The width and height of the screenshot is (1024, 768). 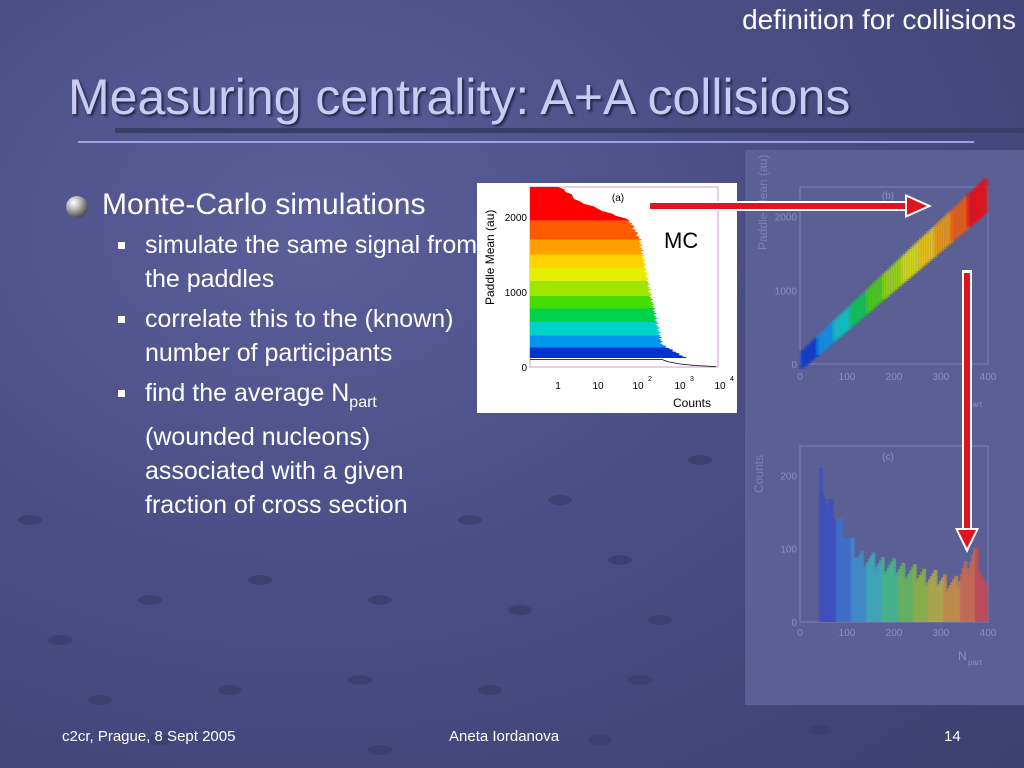 I want to click on bullet-sub-3-prefix: find the average N, so click(x=247, y=393).